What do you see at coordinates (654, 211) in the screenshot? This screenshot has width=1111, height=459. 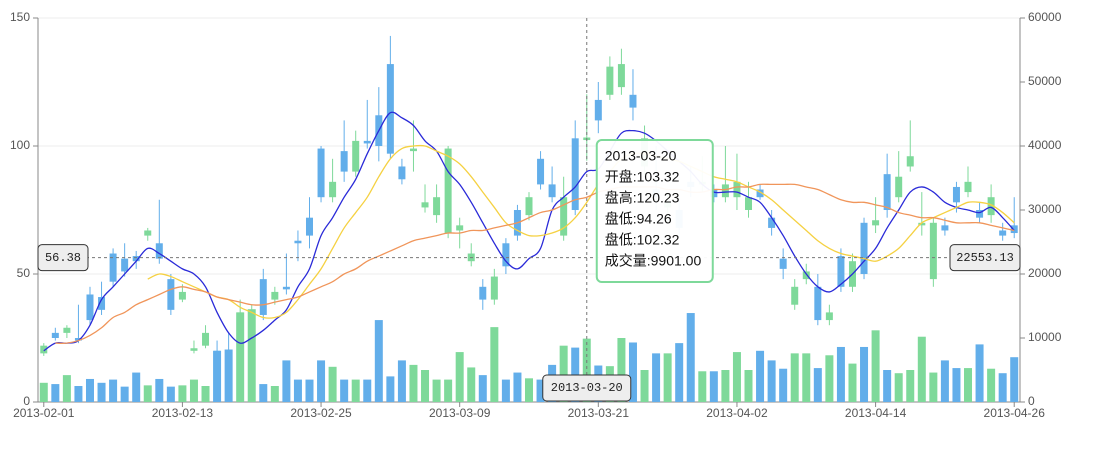 I see `tooltip` at bounding box center [654, 211].